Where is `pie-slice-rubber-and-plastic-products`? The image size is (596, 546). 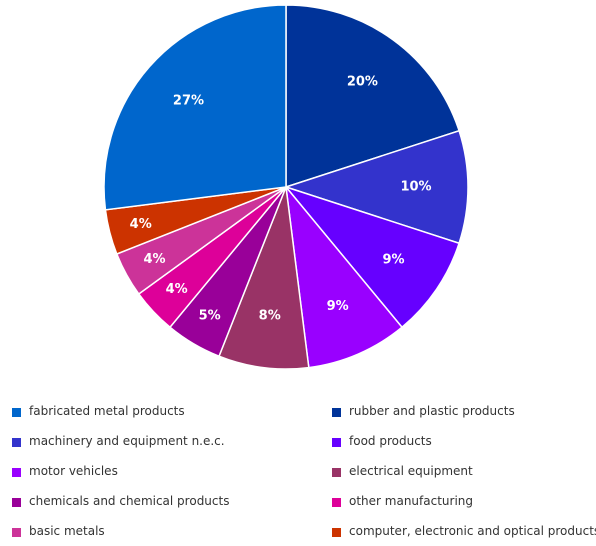 pie-slice-rubber-and-plastic-products is located at coordinates (373, 96).